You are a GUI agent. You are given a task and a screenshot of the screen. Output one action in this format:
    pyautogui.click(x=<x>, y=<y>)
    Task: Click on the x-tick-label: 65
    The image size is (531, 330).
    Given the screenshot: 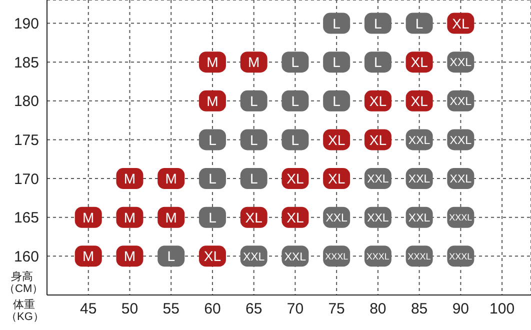 What is the action you would take?
    pyautogui.click(x=253, y=309)
    